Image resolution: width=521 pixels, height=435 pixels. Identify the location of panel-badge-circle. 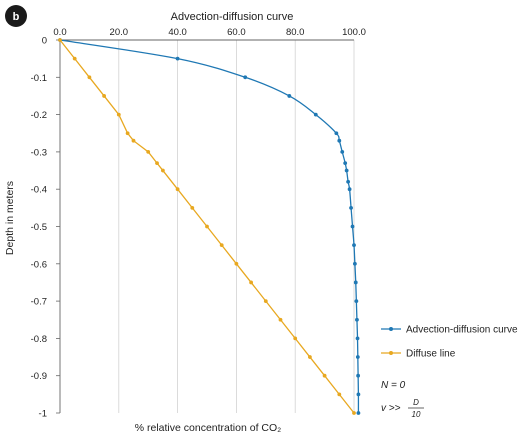
(16, 16).